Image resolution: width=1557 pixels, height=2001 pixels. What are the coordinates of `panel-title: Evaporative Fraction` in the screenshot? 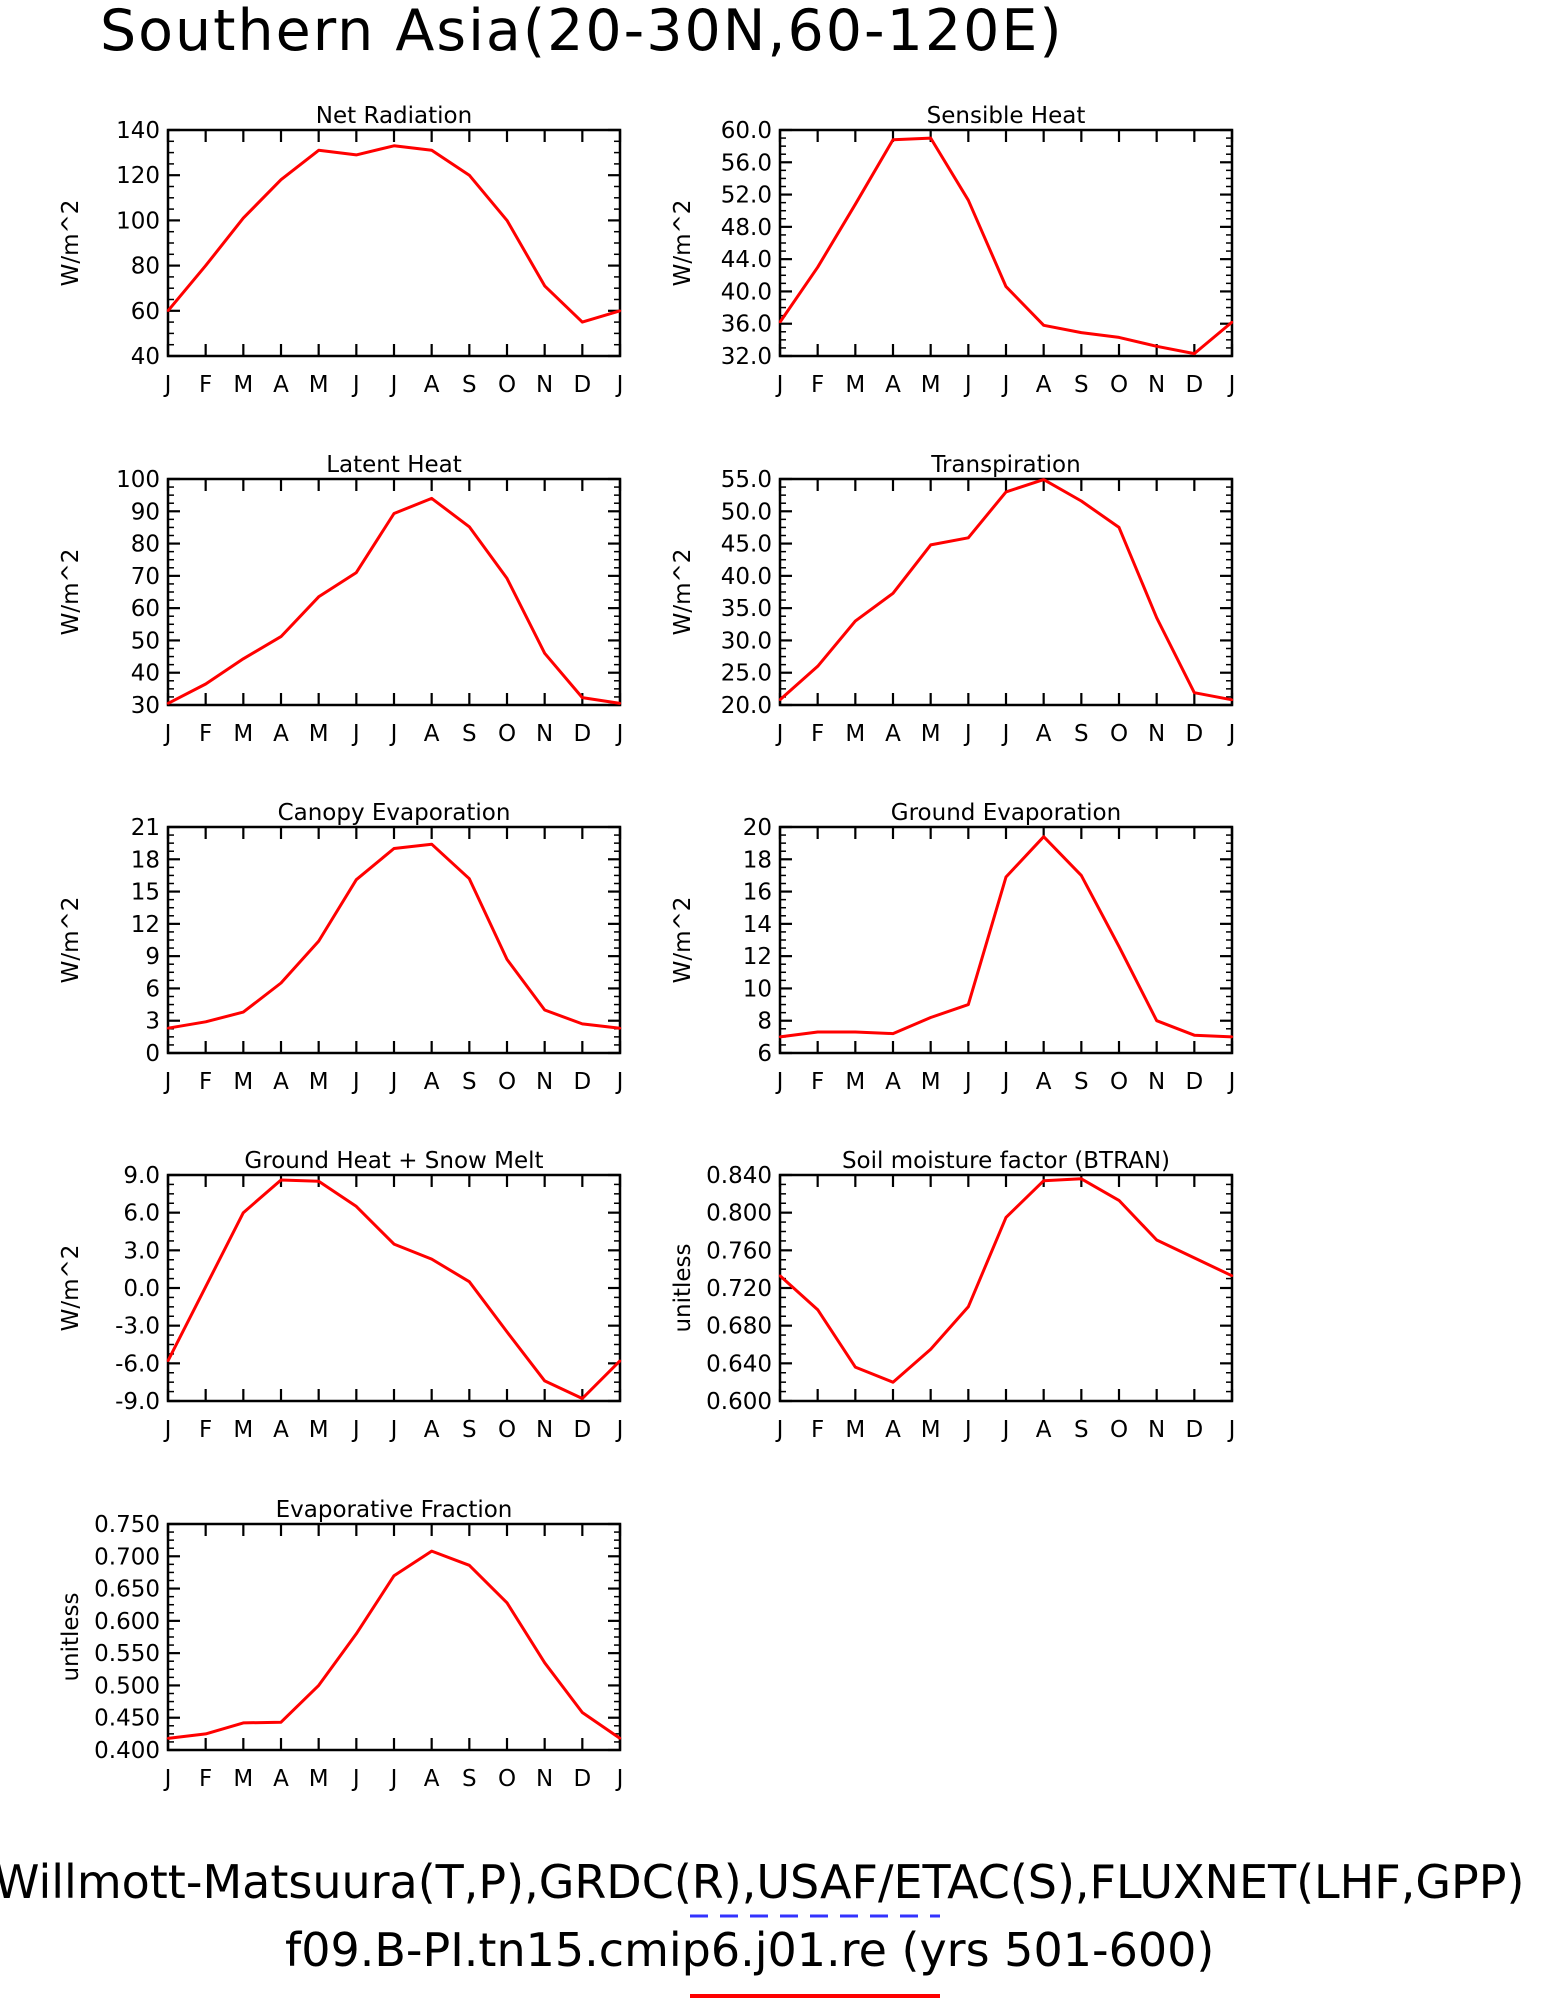 It's located at (394, 1510).